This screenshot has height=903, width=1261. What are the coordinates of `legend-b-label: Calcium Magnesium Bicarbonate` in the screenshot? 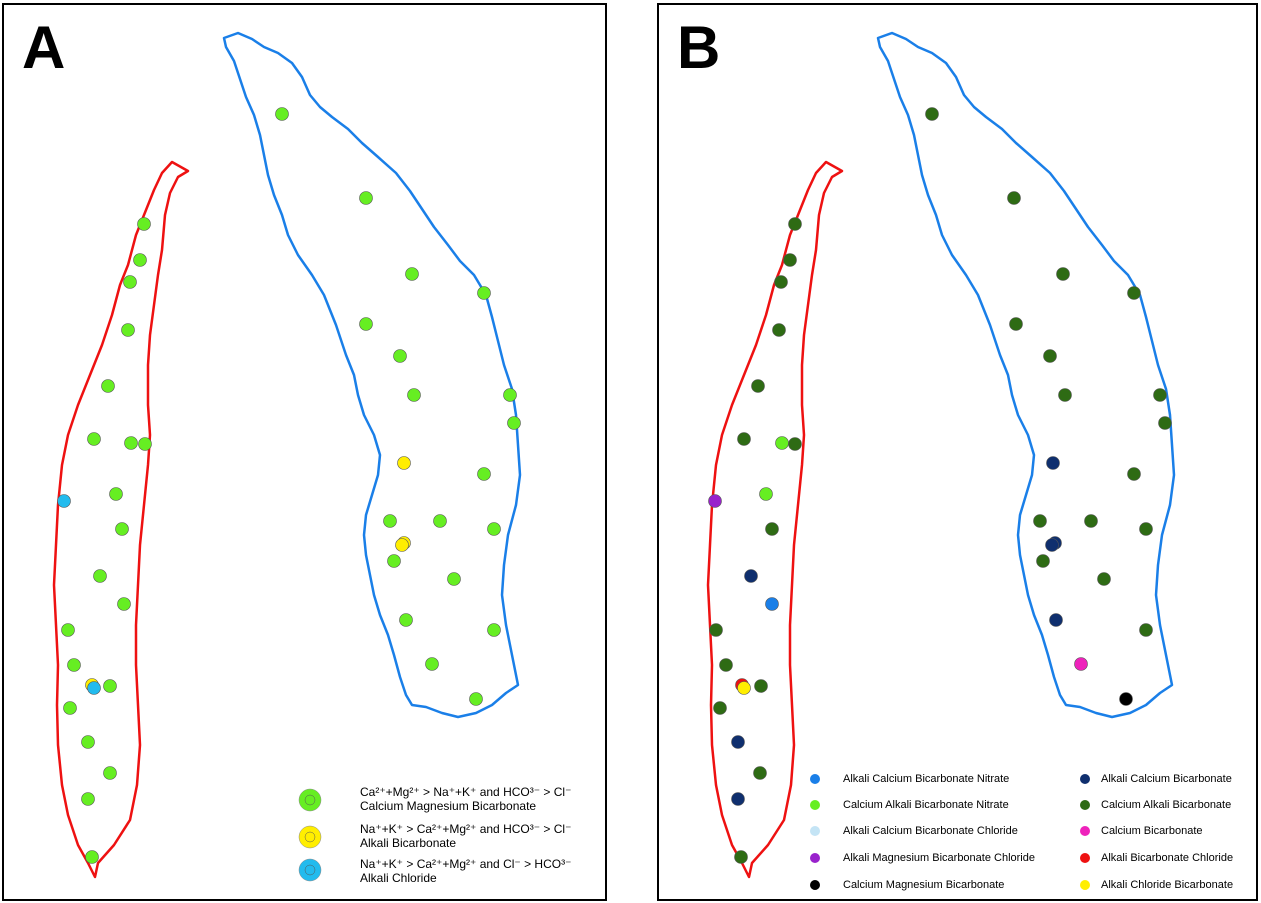 It's located at (924, 885).